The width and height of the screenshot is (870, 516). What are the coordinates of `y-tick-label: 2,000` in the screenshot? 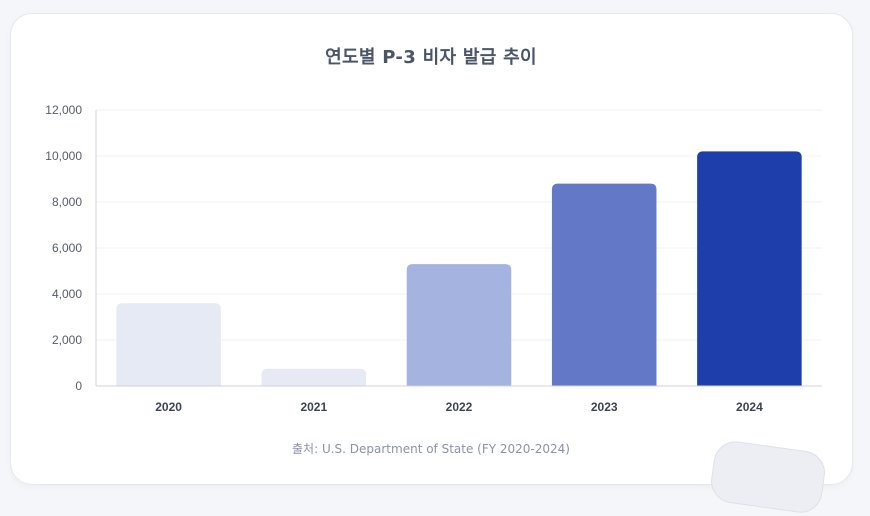 It's located at (67, 340).